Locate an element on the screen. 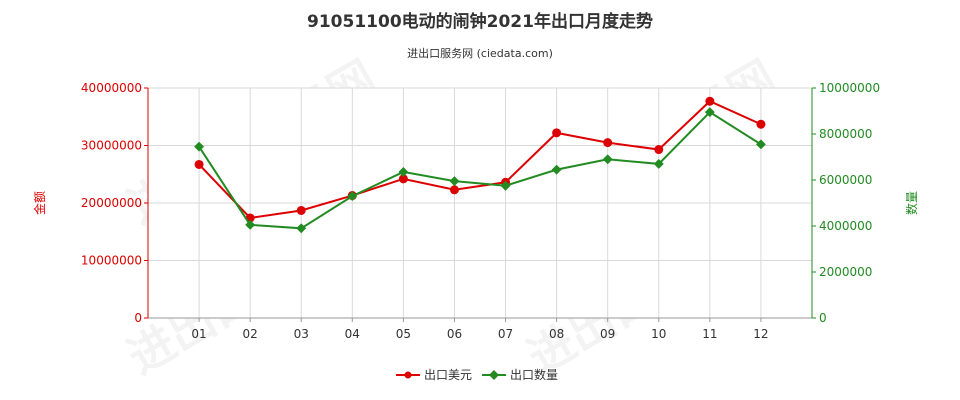  x-tick-label: 09 is located at coordinates (607, 334).